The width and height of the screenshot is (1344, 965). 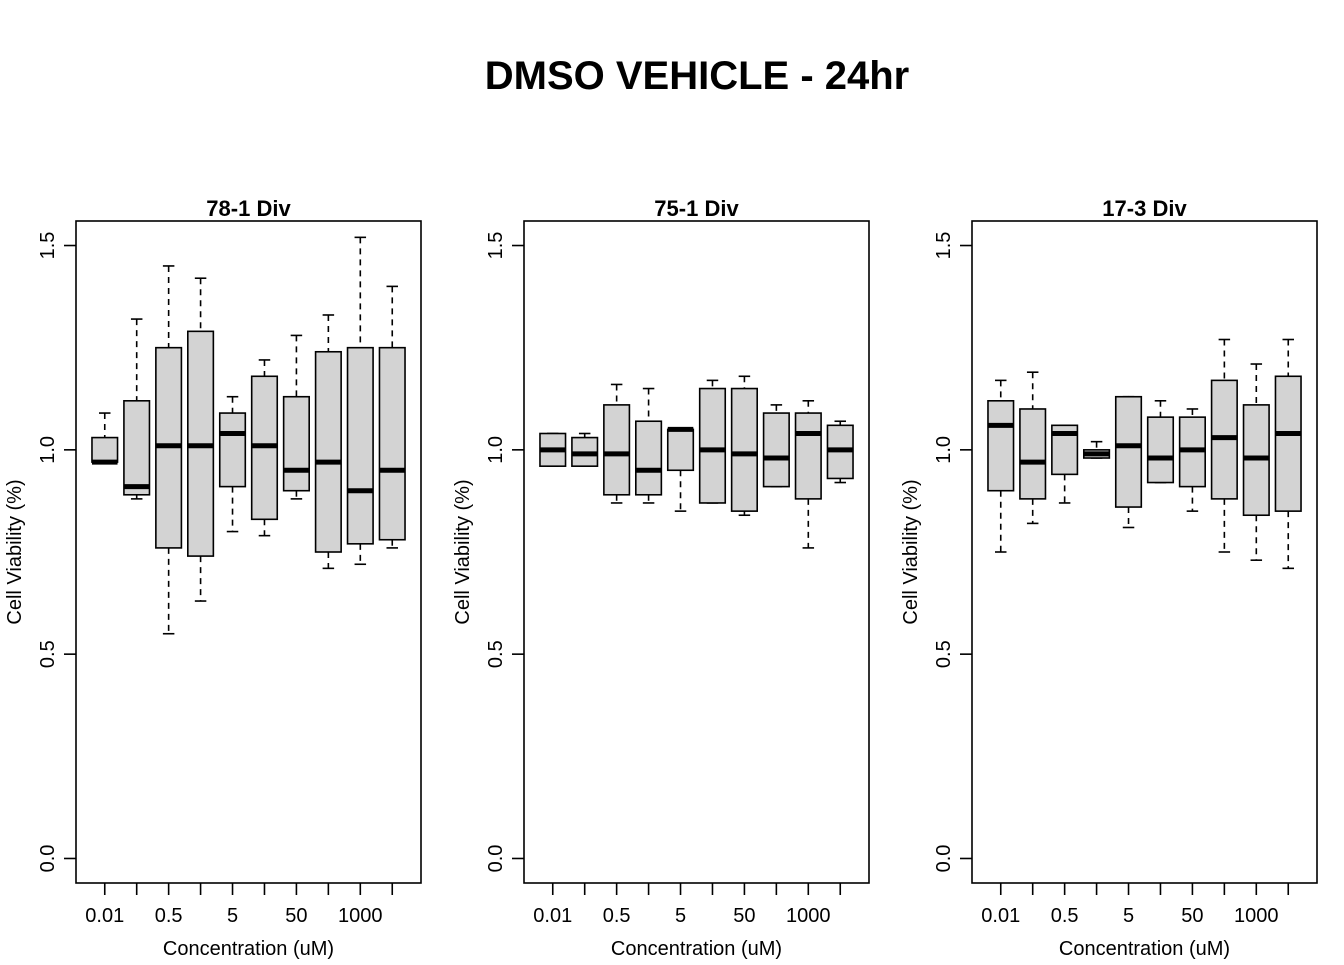 I want to click on panel-title: 17-3 Div, so click(x=1144, y=208).